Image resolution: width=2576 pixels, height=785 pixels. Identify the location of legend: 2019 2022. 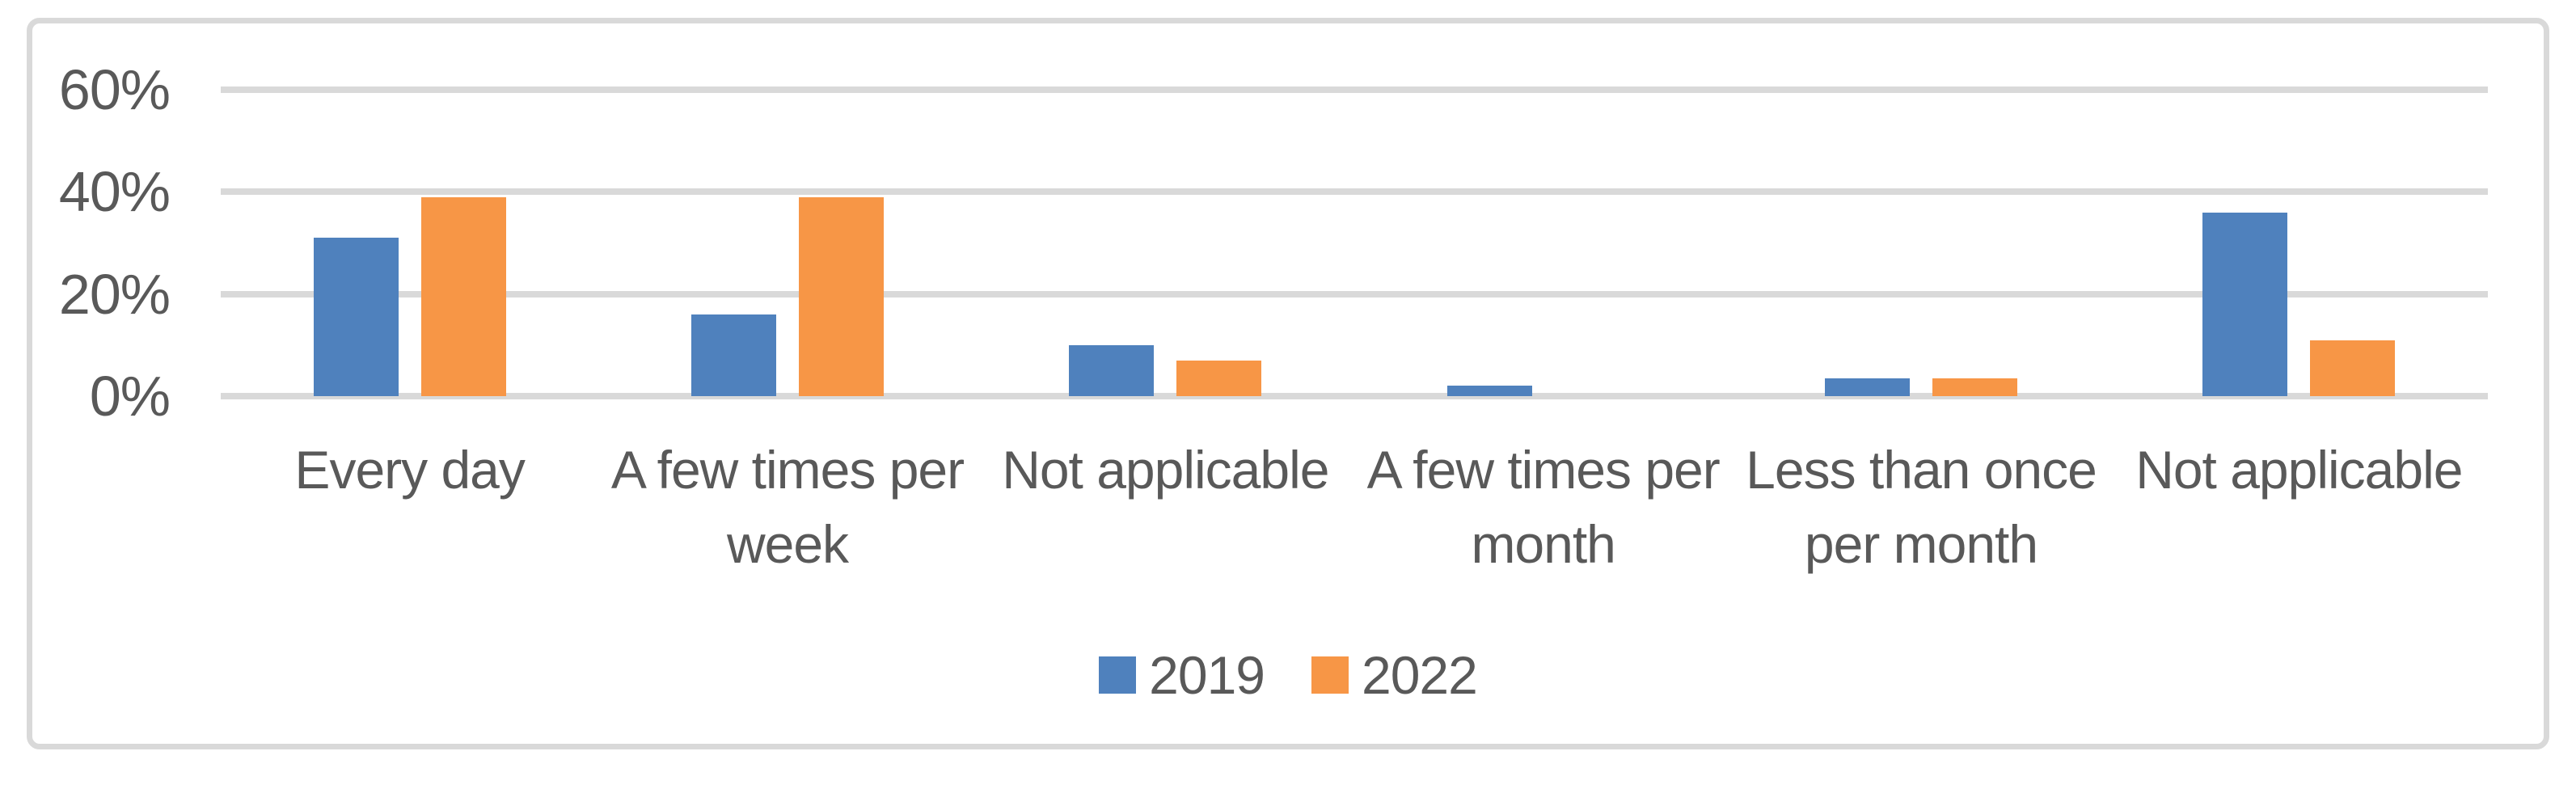
(1288, 675).